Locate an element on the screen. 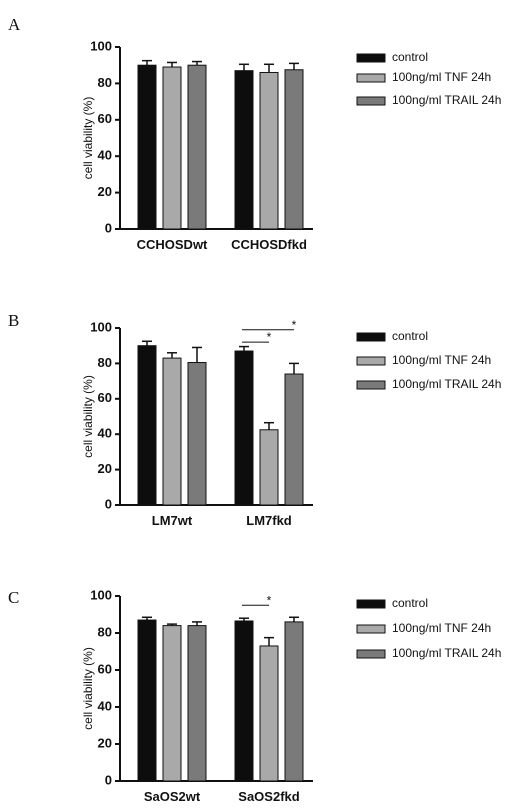  category-label: LM7fkd is located at coordinates (269, 520).